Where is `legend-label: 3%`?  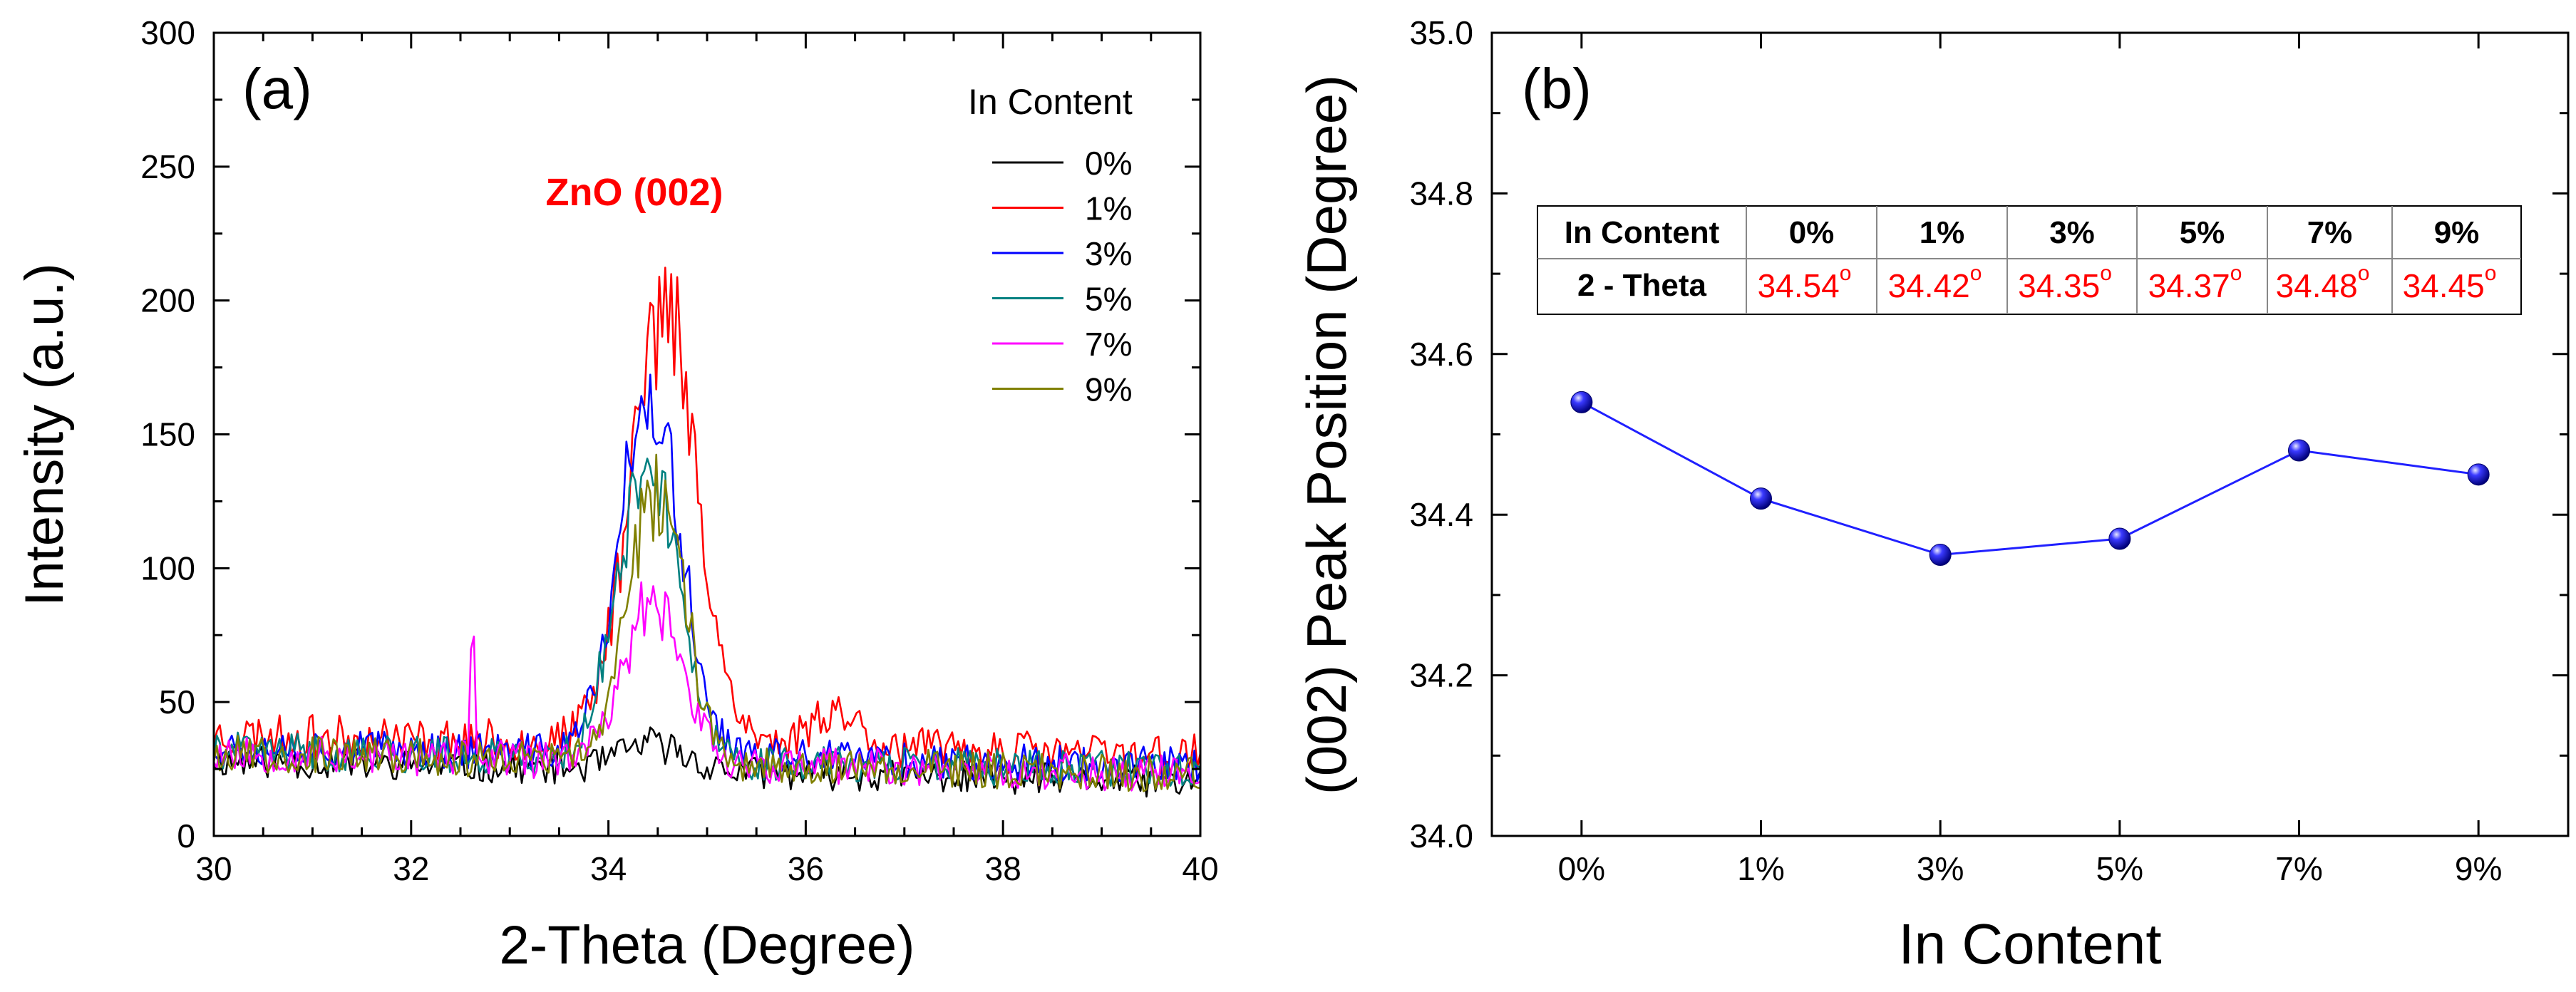
legend-label: 3% is located at coordinates (1108, 254).